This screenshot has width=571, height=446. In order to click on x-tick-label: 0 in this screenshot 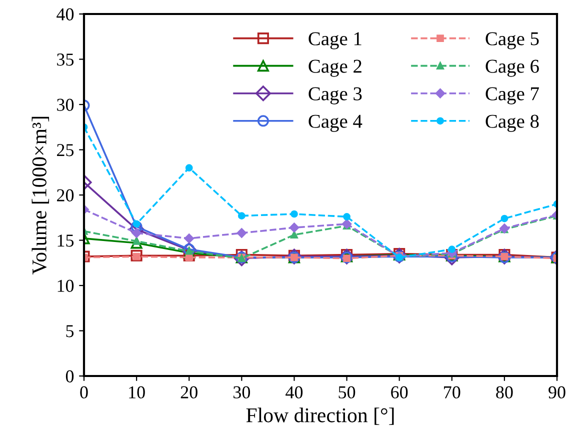, I will do `click(84, 392)`.